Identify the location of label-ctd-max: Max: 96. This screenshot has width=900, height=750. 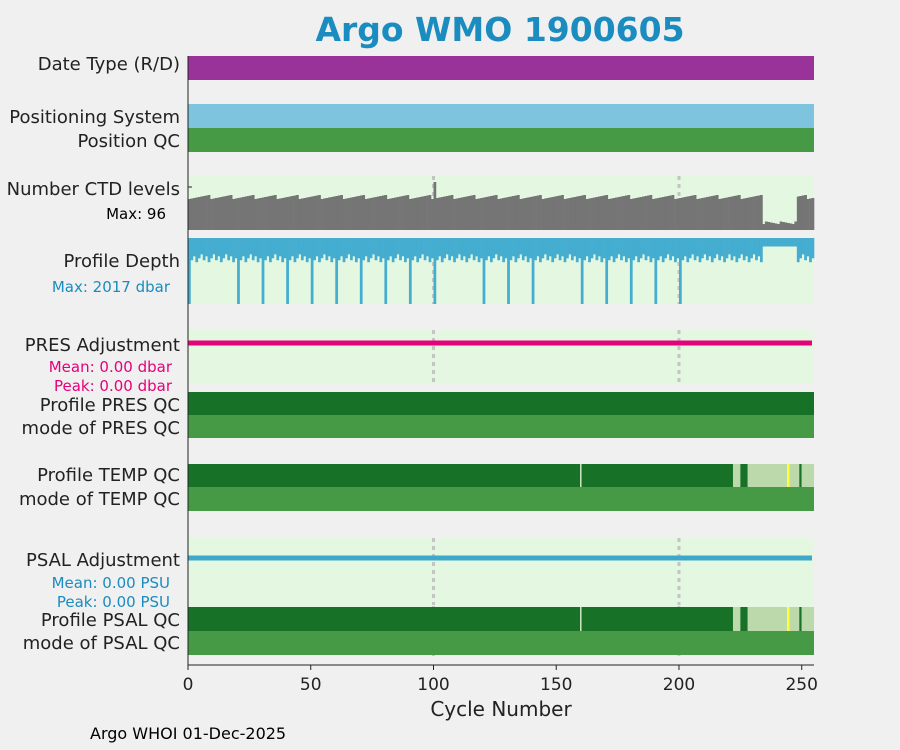
(136, 214).